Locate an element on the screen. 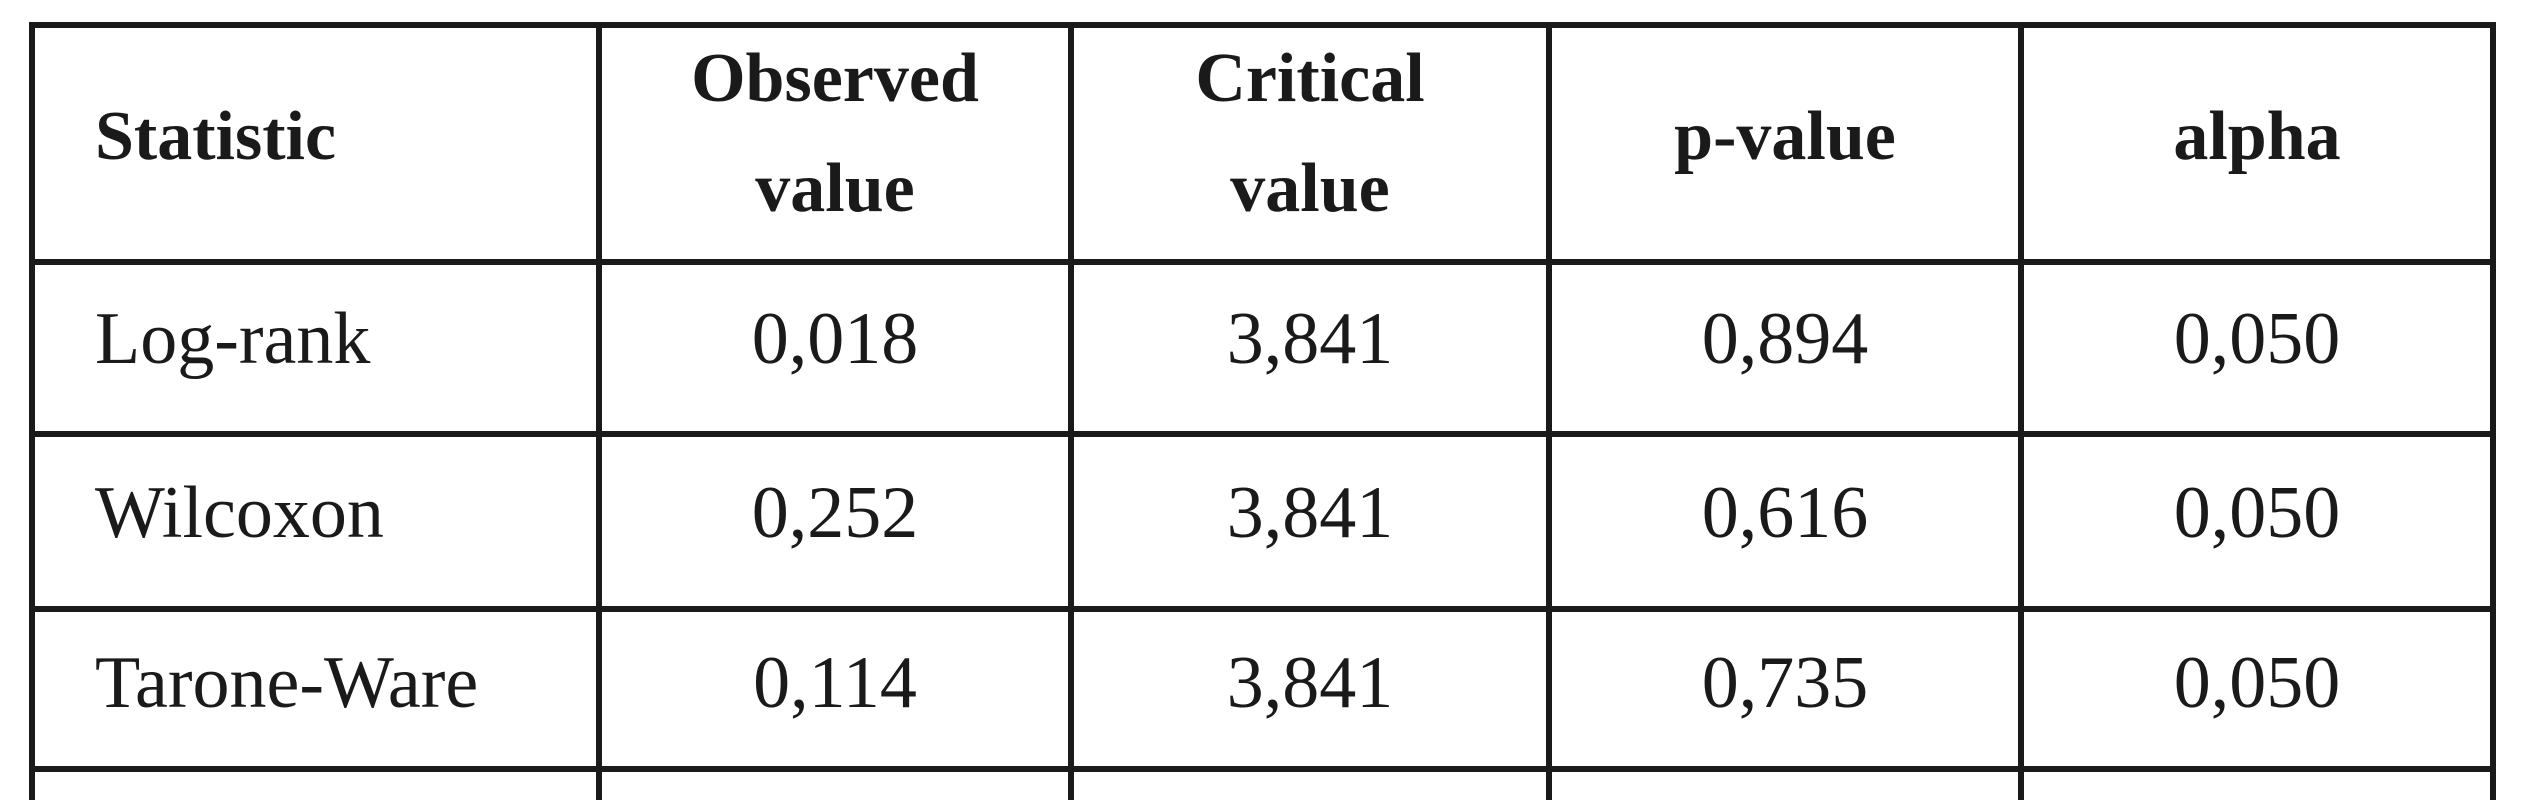 The width and height of the screenshot is (2525, 800). header-cell: Critical is located at coordinates (1309, 78).